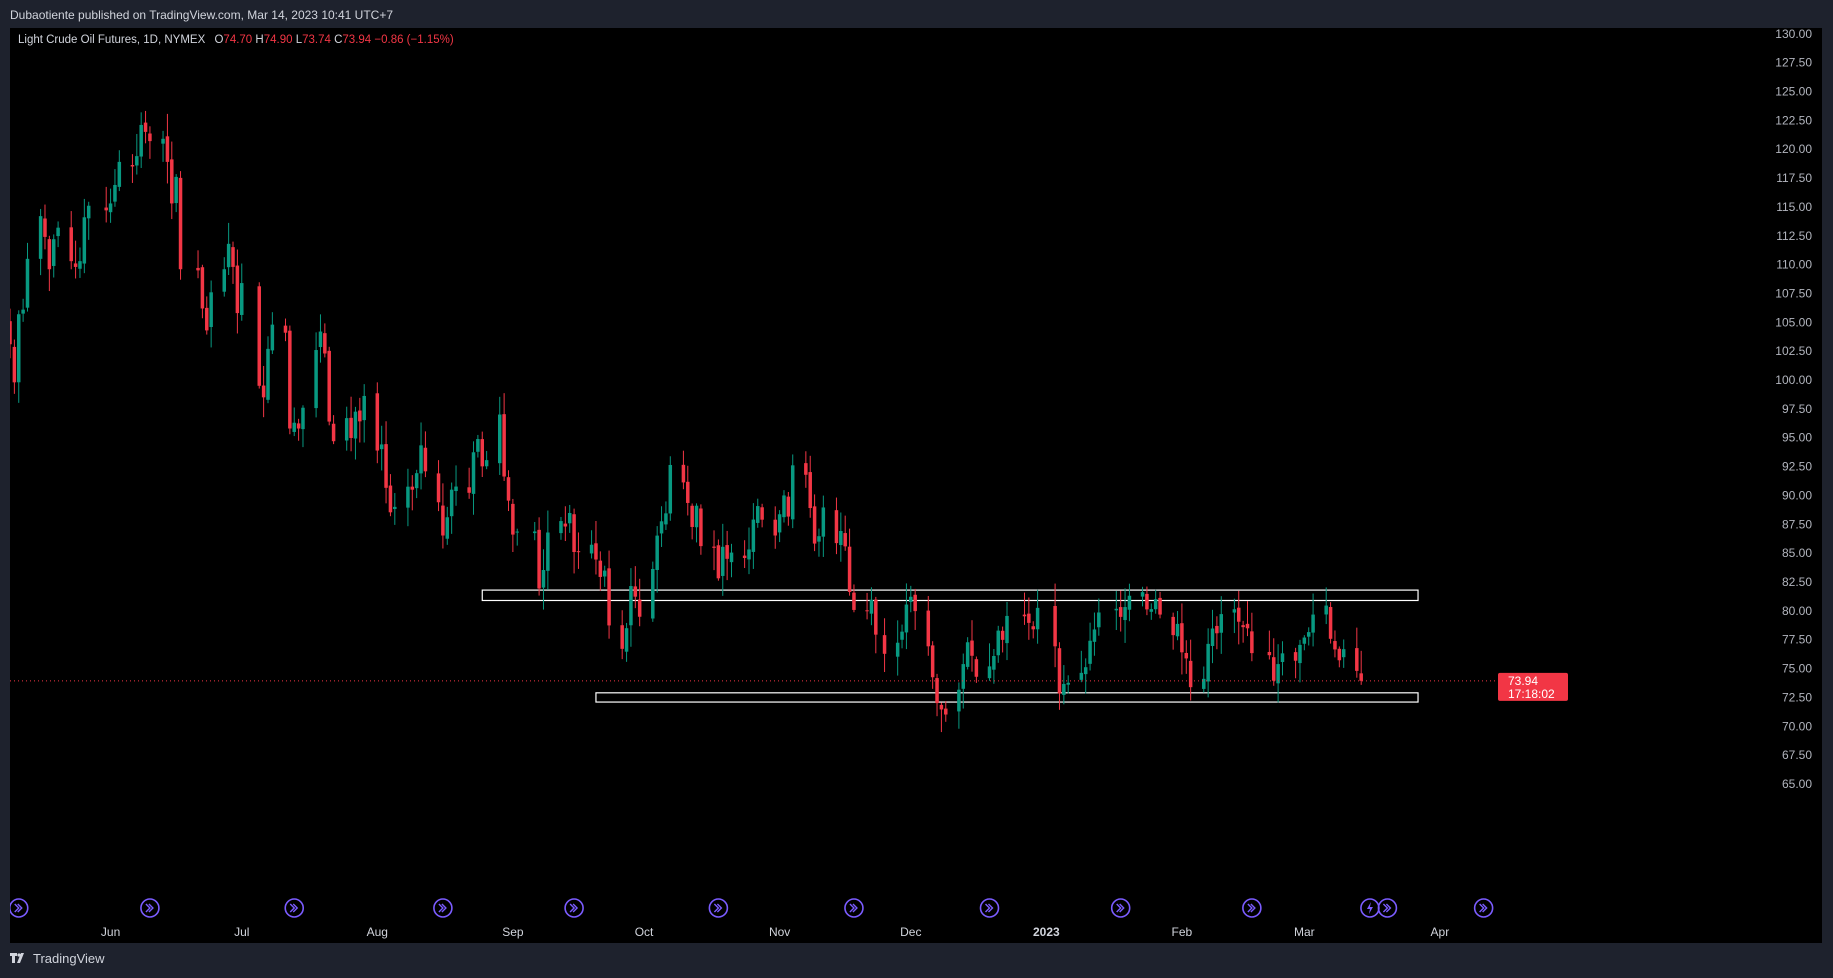 The height and width of the screenshot is (978, 1833). I want to click on lightning-glyph, so click(1369, 908).